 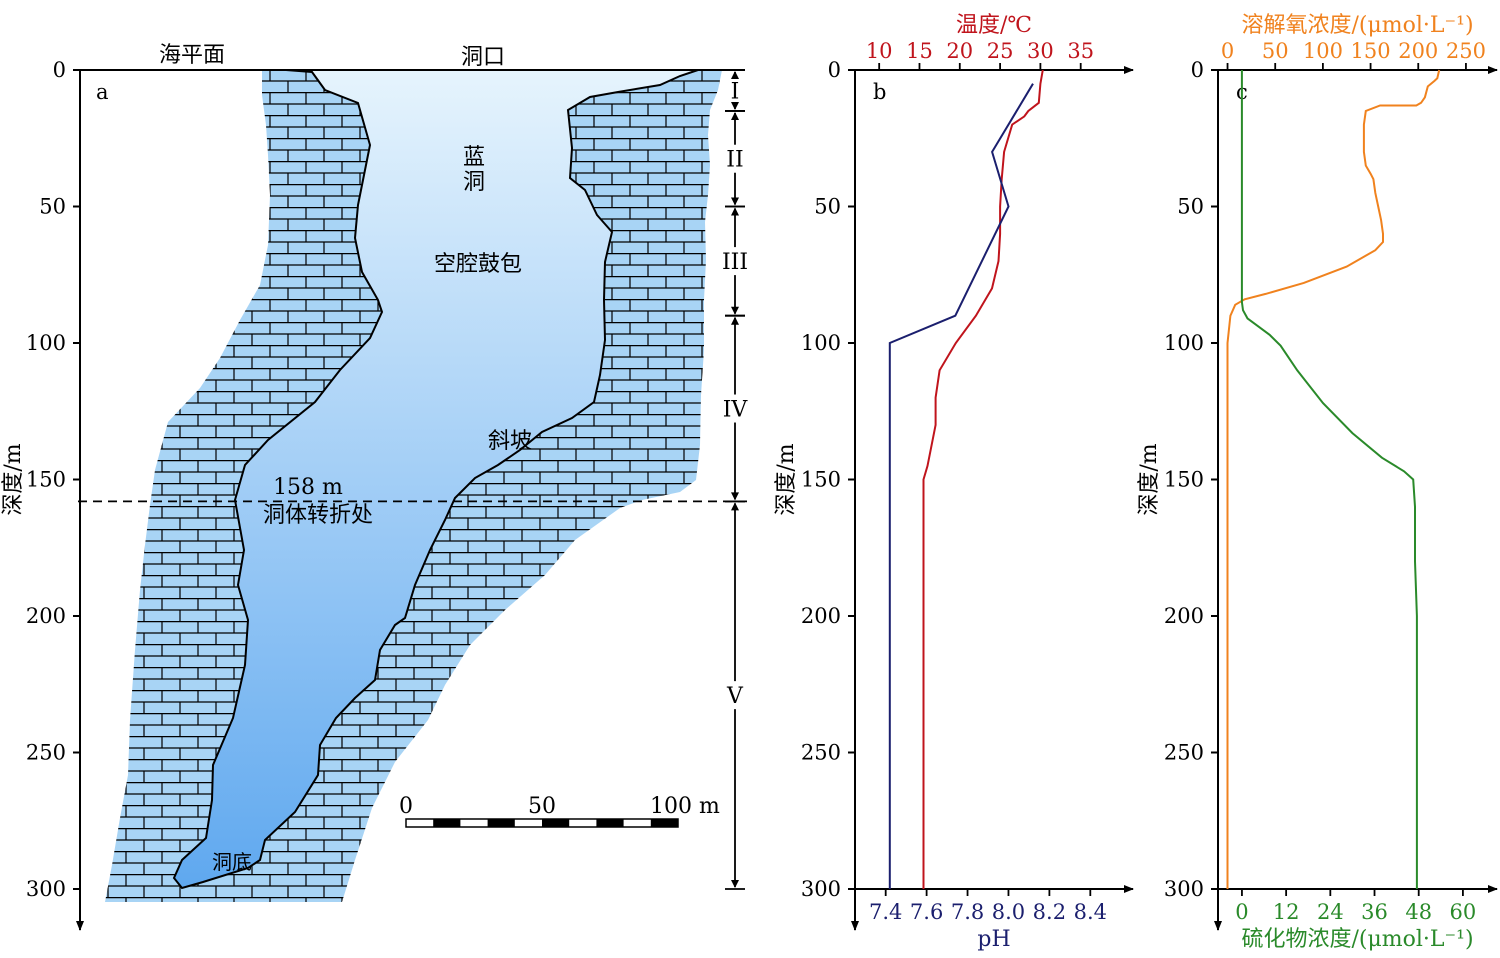 I want to click on scale-bar-label: 0, so click(x=406, y=806).